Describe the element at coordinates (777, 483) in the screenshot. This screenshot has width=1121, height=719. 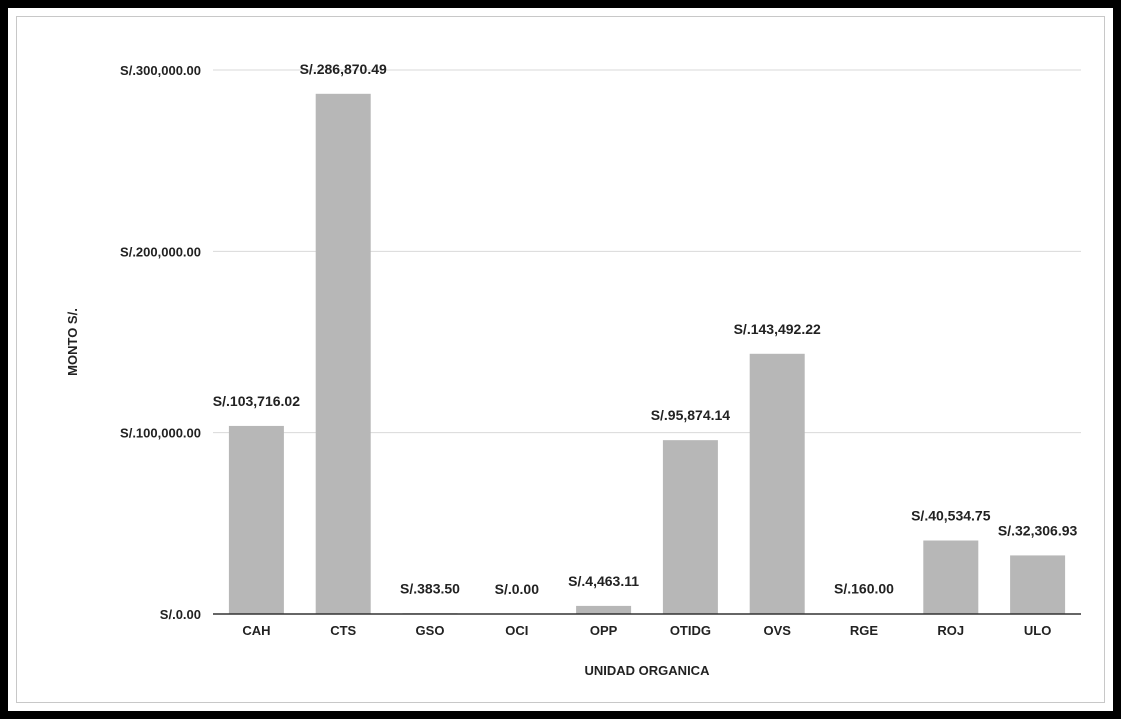
I see `bar-ovs` at that location.